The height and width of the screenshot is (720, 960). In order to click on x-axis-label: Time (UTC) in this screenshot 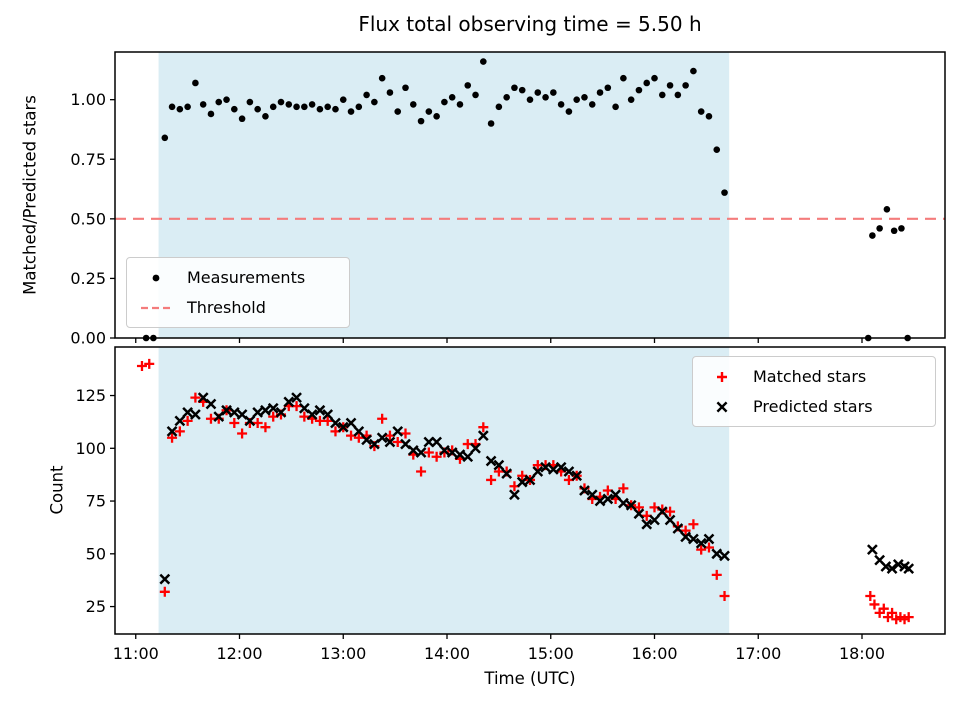, I will do `click(530, 678)`.